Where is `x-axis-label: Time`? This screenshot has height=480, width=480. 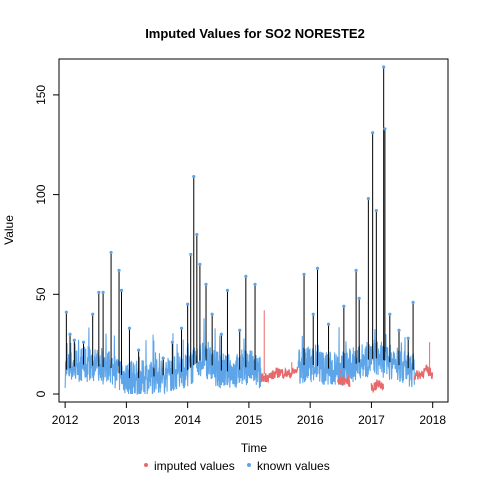 x-axis-label: Time is located at coordinates (254, 448).